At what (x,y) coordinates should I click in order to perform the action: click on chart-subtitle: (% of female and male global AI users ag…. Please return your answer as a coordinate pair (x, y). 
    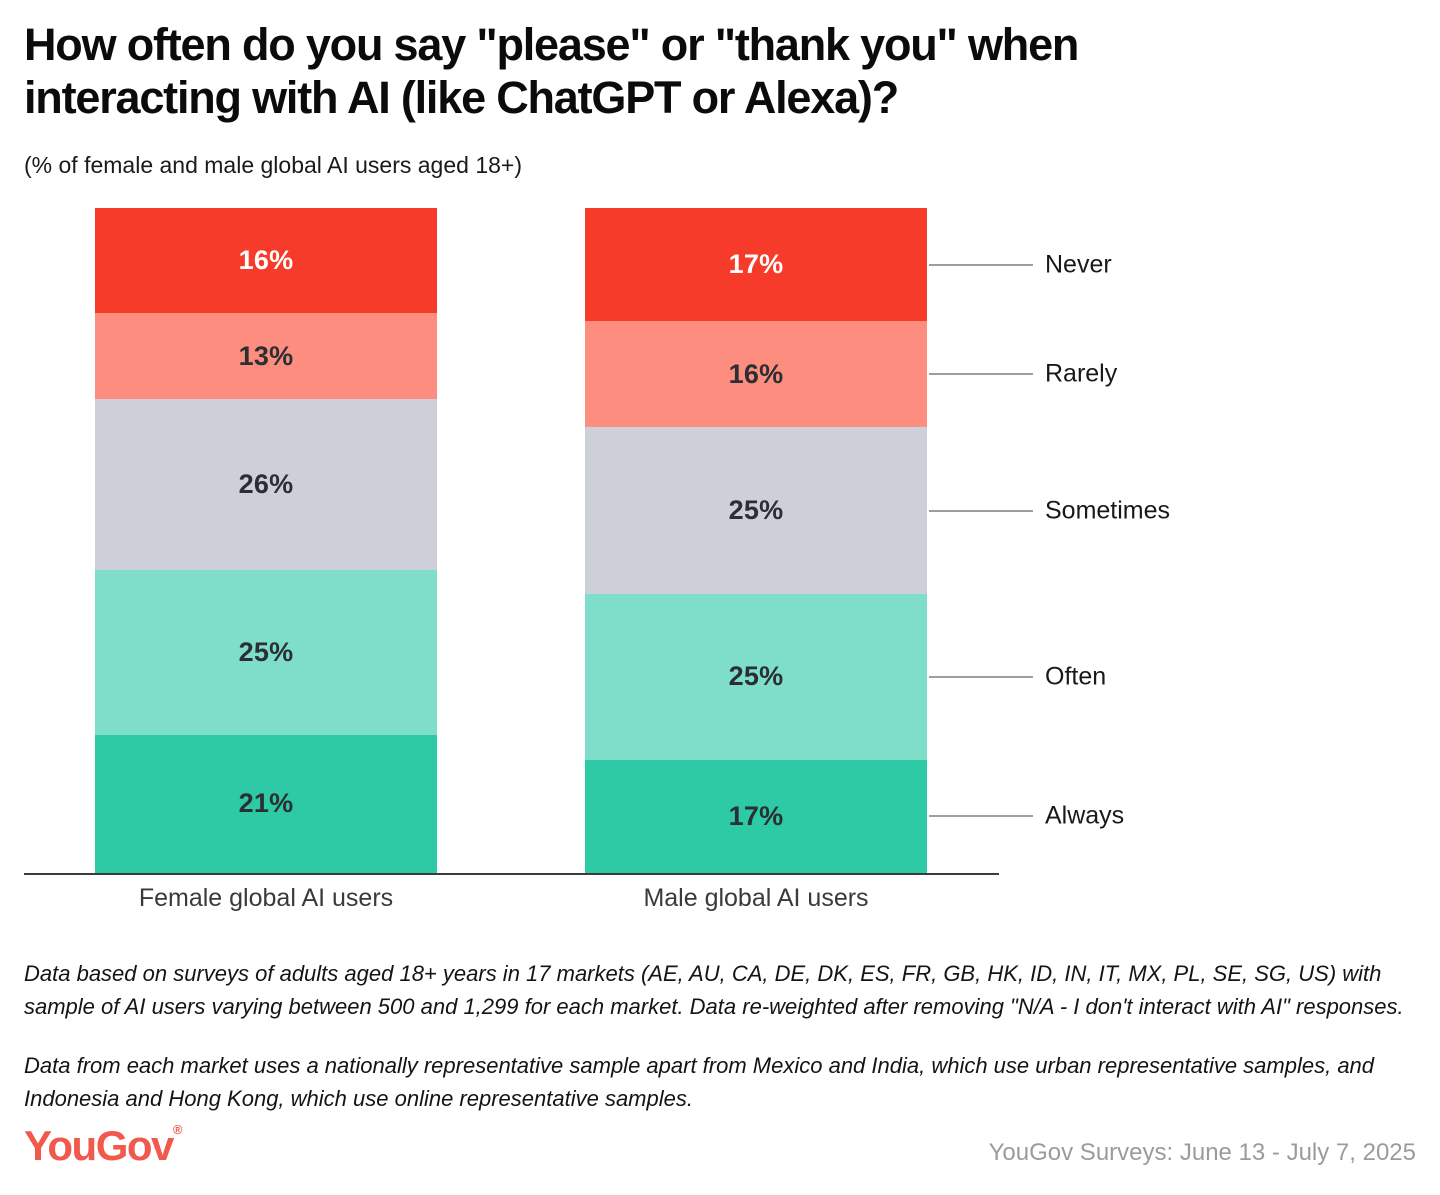
    Looking at the image, I should click on (273, 165).